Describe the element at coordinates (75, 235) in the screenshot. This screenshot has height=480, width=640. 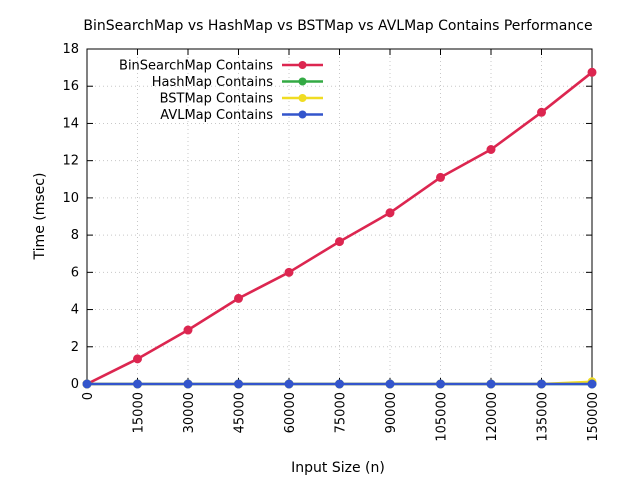
I see `y-tick-label: 8` at that location.